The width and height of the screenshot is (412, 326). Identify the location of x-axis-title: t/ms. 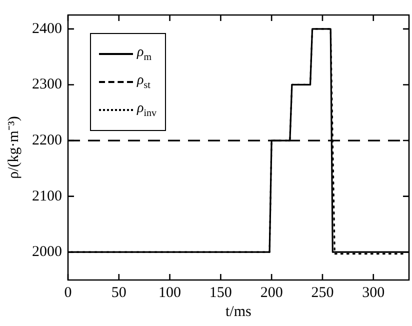
(239, 312).